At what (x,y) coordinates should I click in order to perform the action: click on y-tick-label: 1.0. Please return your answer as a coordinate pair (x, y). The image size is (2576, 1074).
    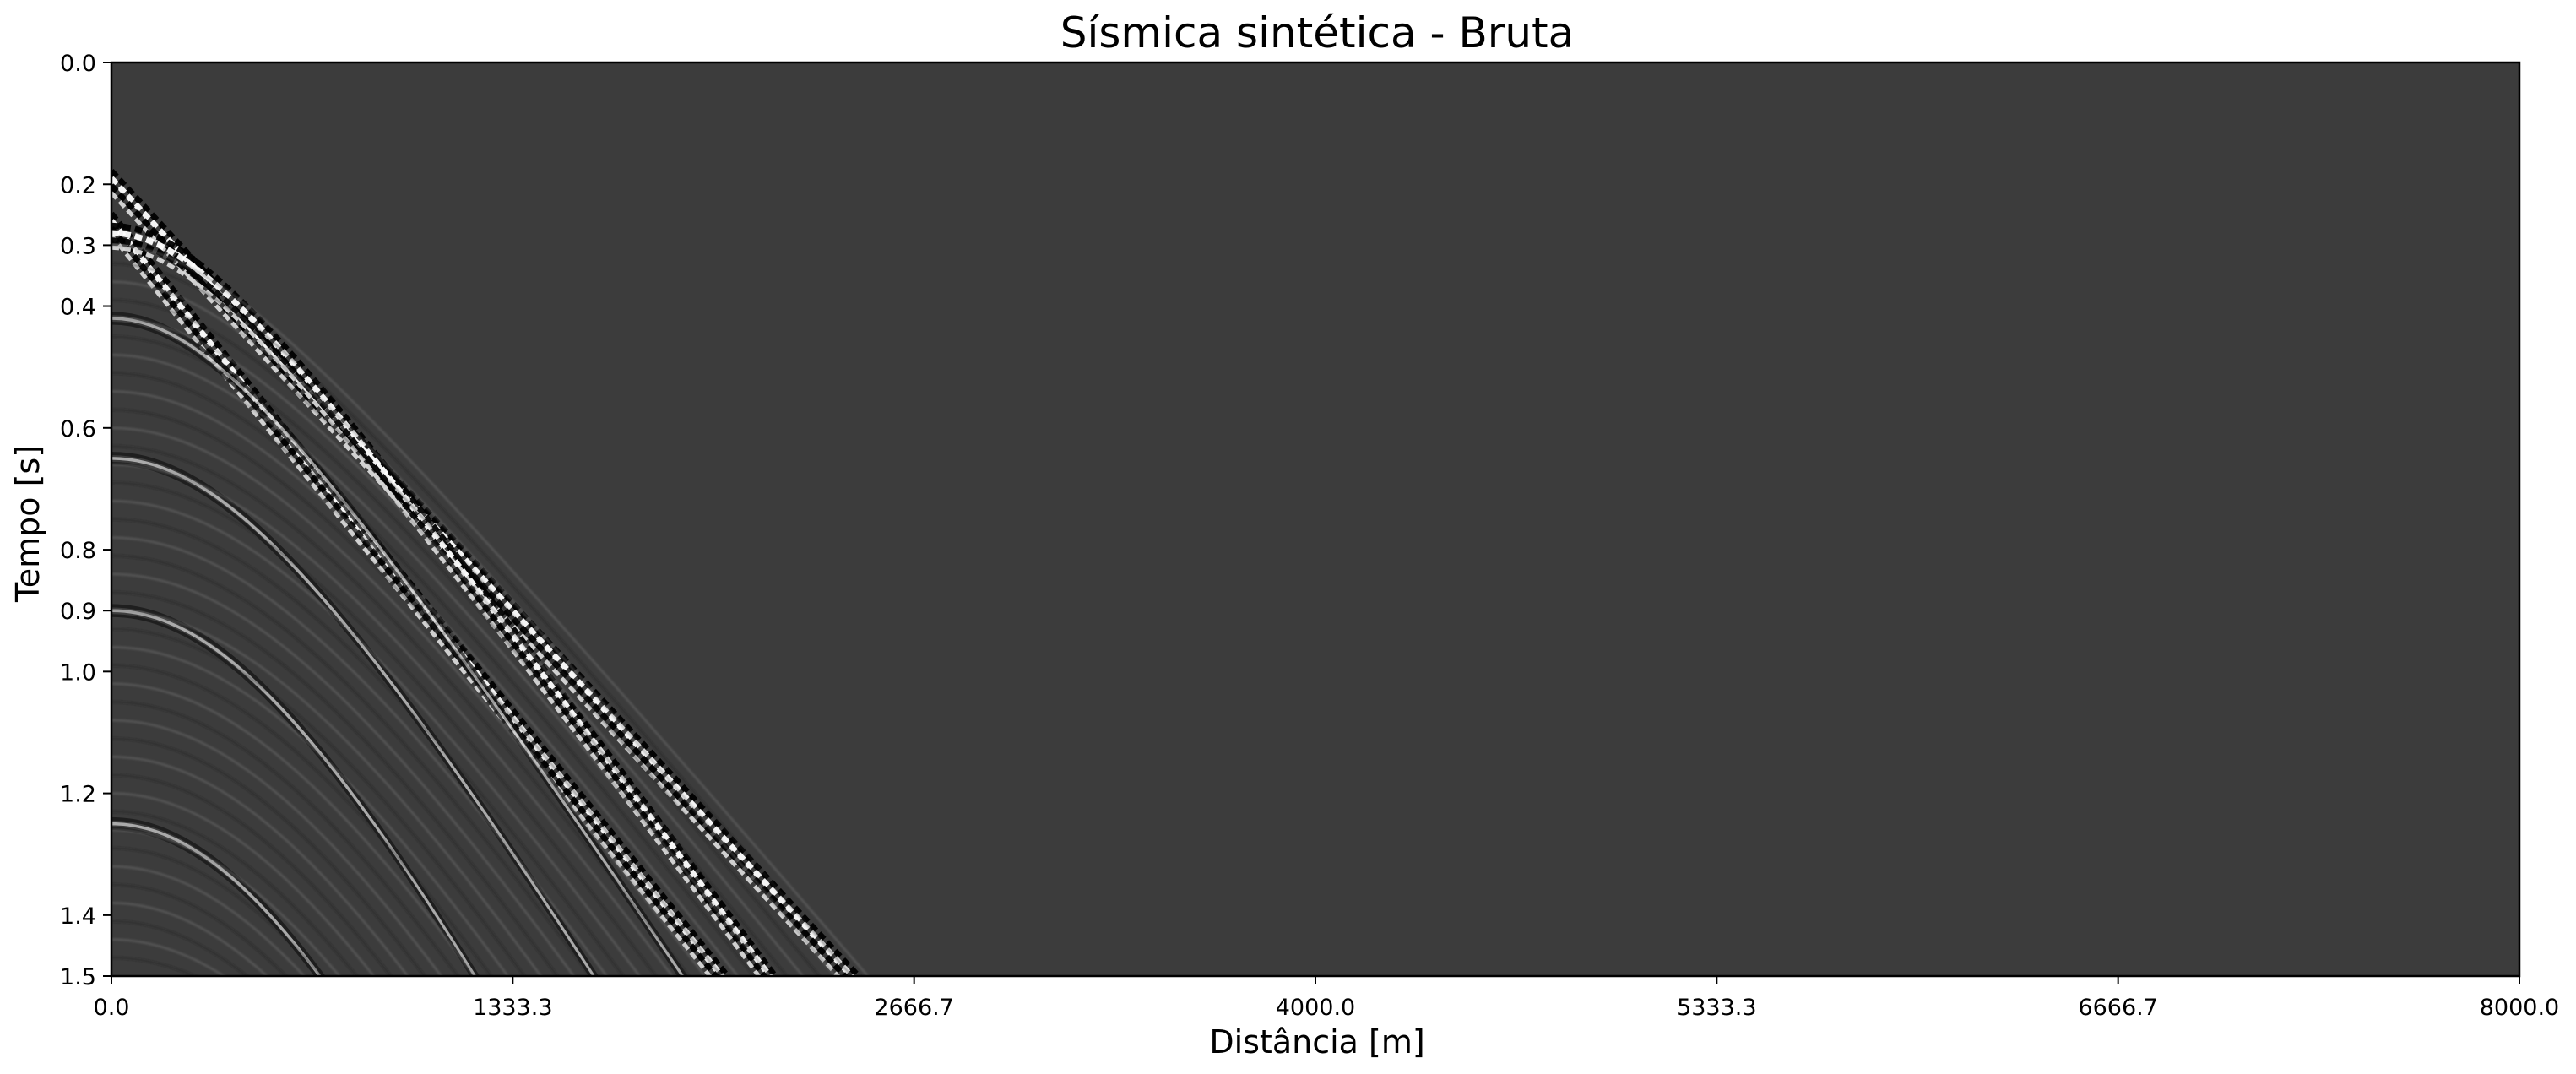
    Looking at the image, I should click on (78, 672).